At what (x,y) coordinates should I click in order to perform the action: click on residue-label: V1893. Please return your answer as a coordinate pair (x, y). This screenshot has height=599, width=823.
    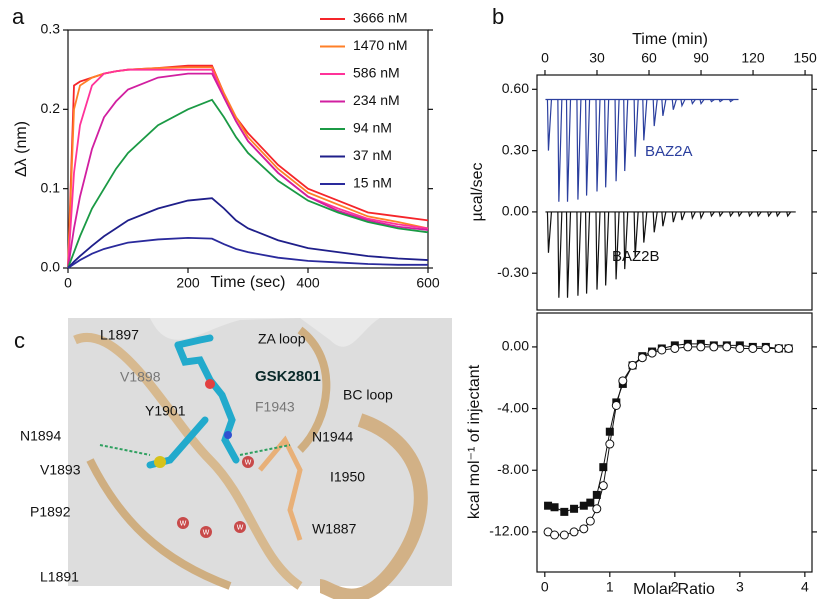
    Looking at the image, I should click on (60, 470).